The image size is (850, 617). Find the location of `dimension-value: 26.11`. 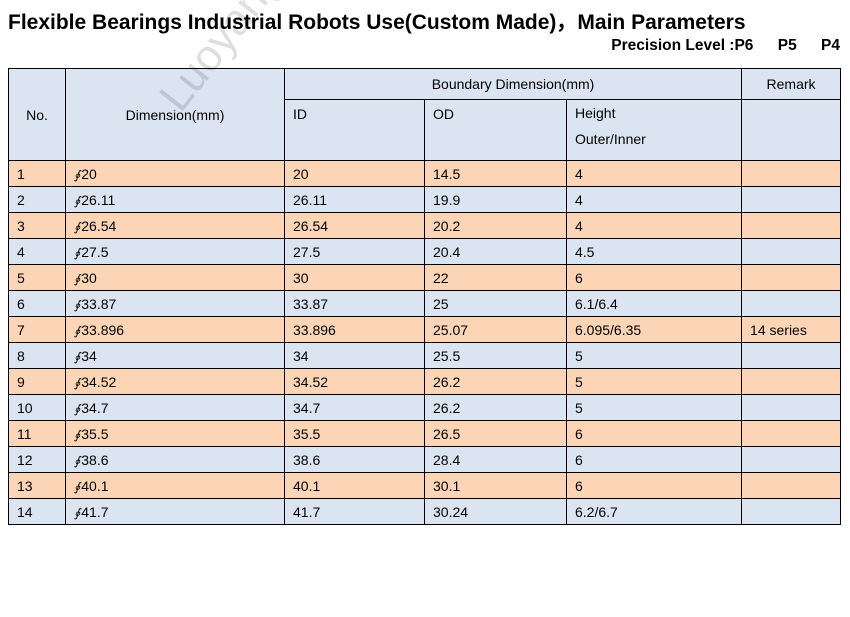

dimension-value: 26.11 is located at coordinates (98, 199).